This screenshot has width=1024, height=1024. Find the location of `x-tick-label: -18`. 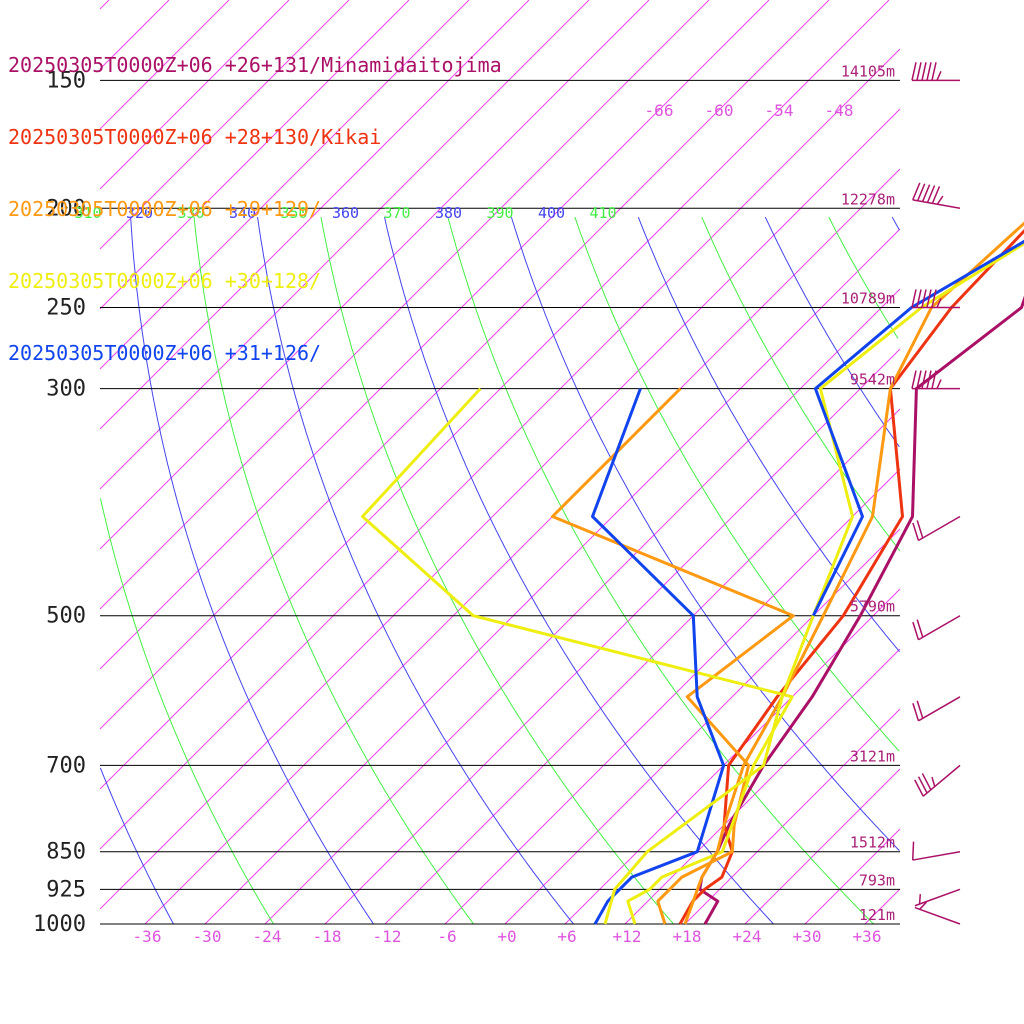

x-tick-label: -18 is located at coordinates (327, 936).